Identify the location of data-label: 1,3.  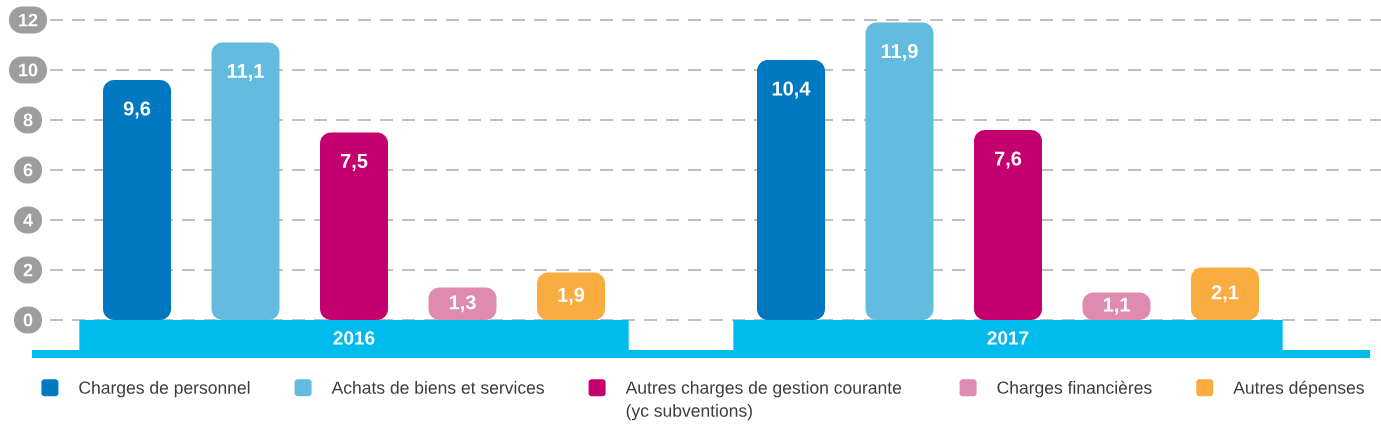
(462, 304).